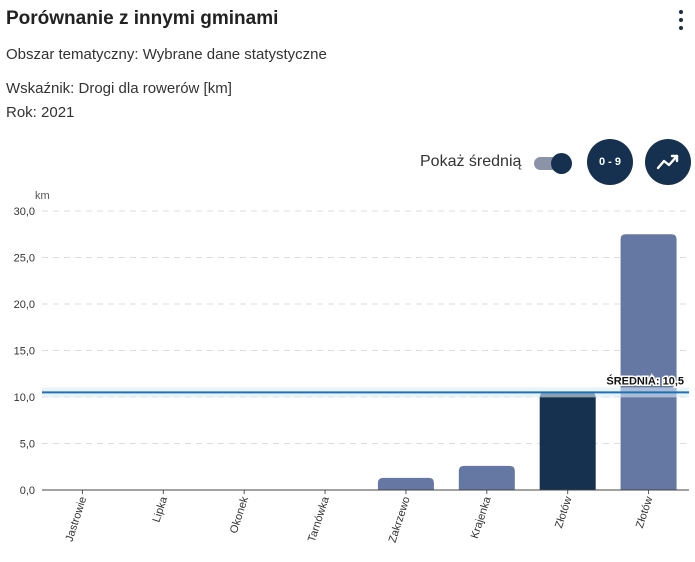  Describe the element at coordinates (77, 519) in the screenshot. I see `x-tick-label: Jastrowie` at that location.